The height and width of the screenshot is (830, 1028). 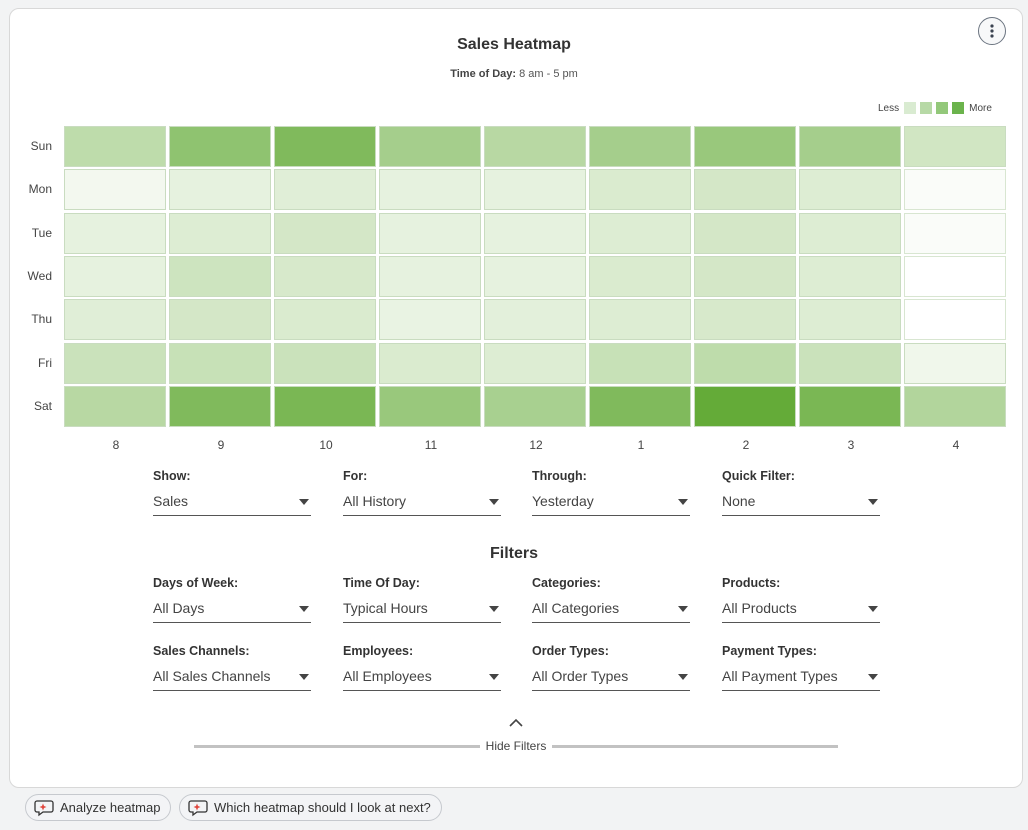 I want to click on order-types-filter: Order Types: All Order Types, so click(x=611, y=667).